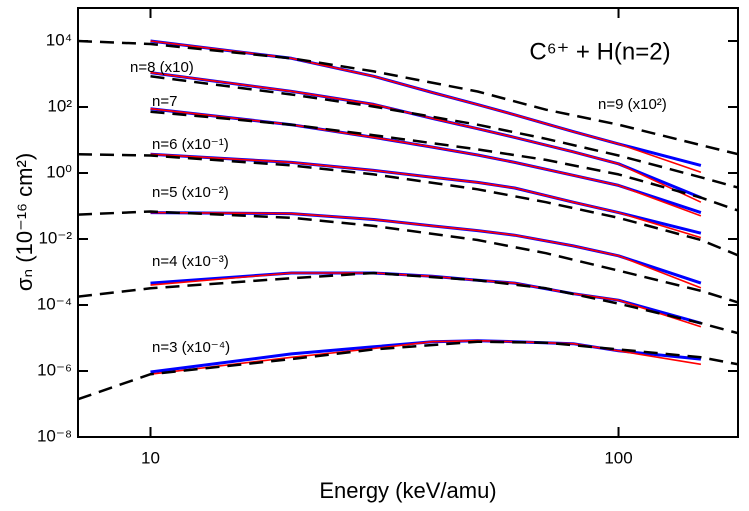  What do you see at coordinates (632, 104) in the screenshot?
I see `annotation: n=9 (x10²)` at bounding box center [632, 104].